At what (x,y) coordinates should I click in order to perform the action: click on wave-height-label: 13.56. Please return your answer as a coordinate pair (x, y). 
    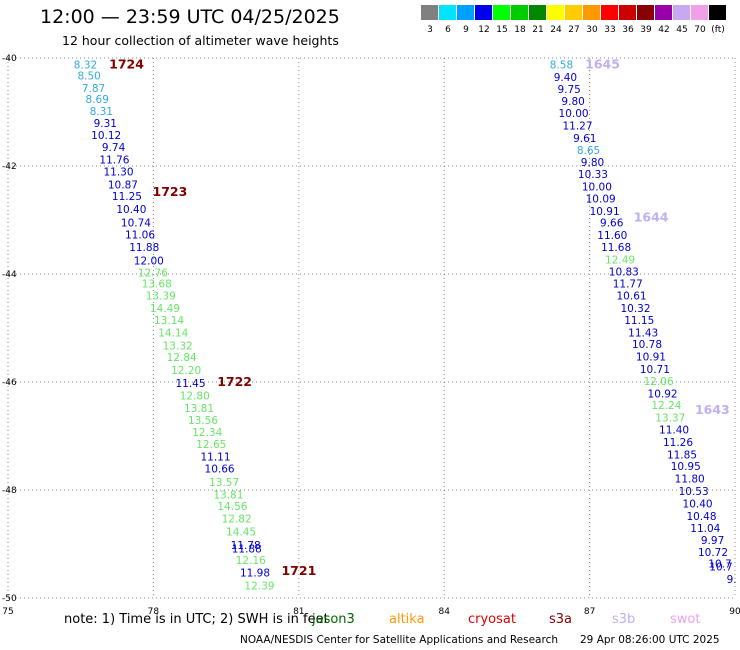
    Looking at the image, I should click on (203, 421).